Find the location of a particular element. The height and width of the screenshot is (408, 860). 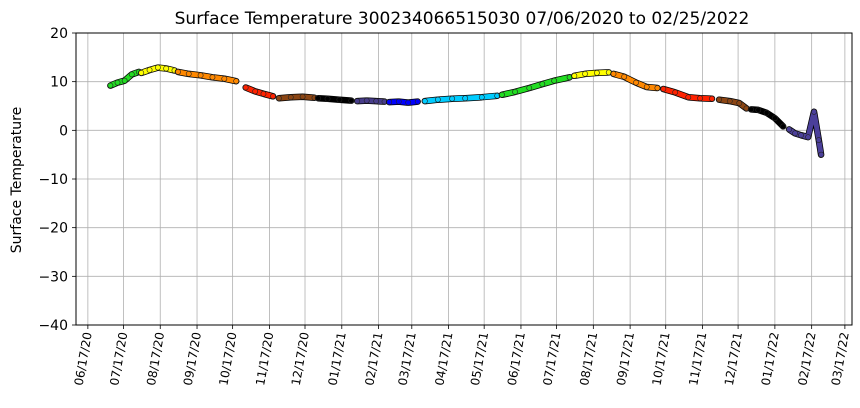

x-tick-label: 11/17/20 is located at coordinates (264, 359).